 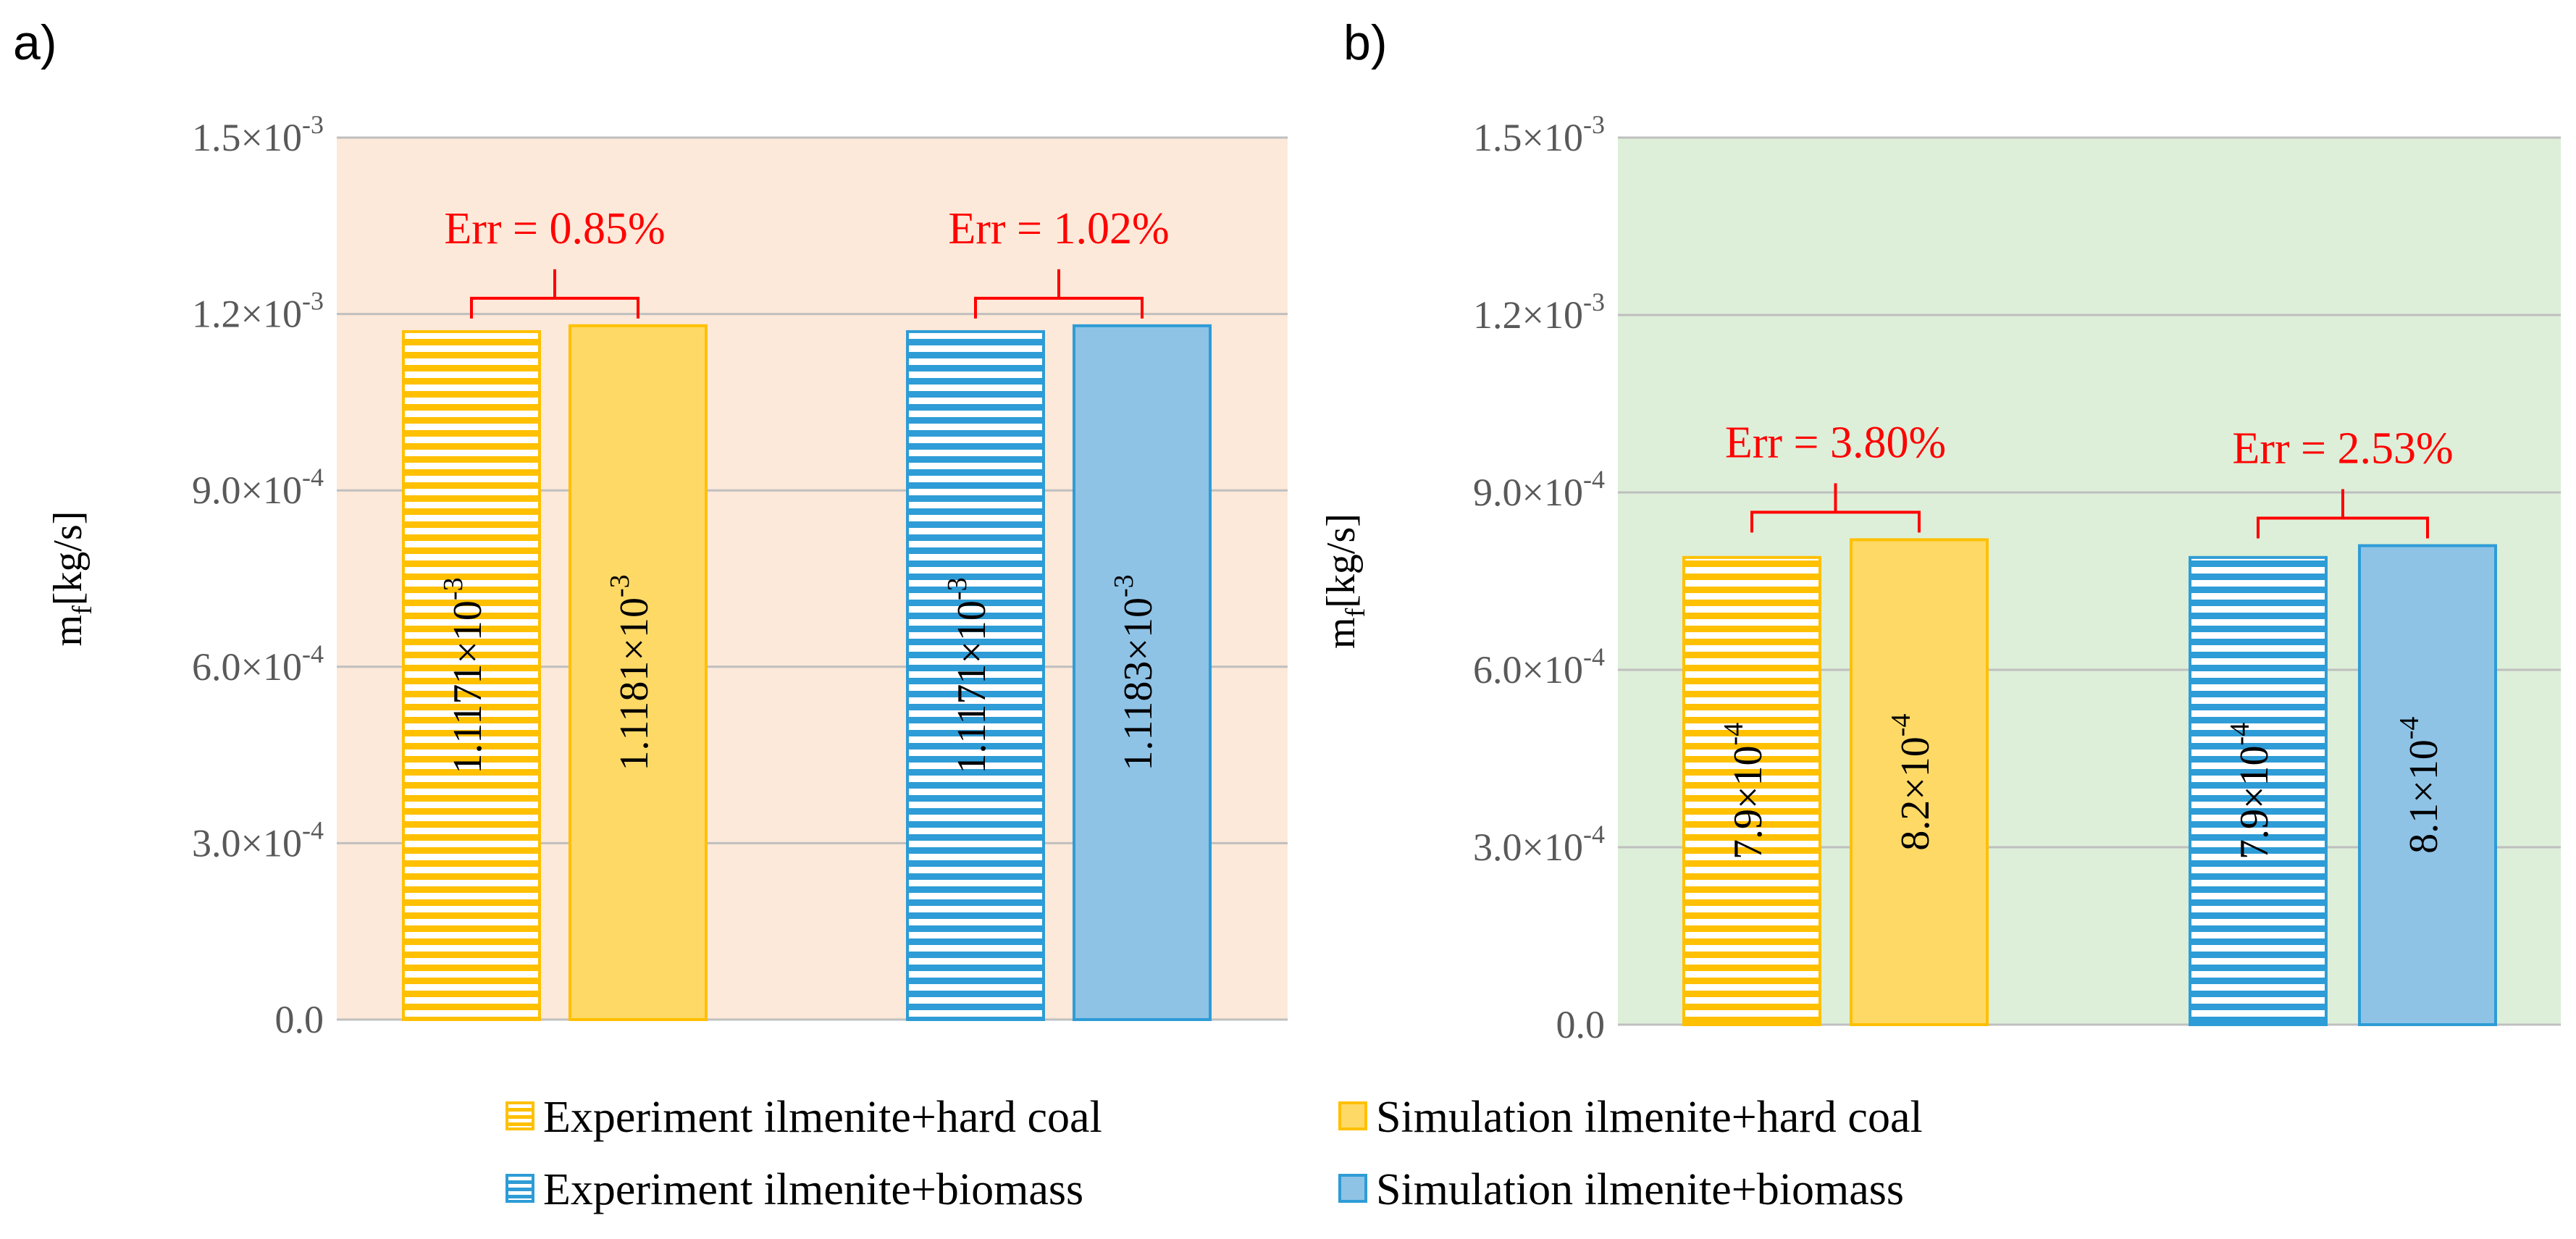 What do you see at coordinates (1058, 228) in the screenshot?
I see `error-label: Err = 1.02%` at bounding box center [1058, 228].